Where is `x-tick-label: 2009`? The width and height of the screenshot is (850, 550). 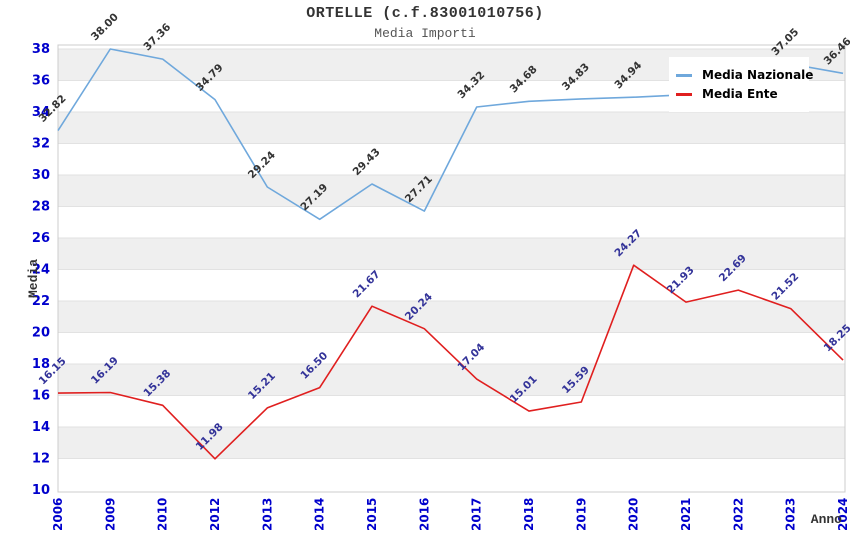 x-tick-label: 2009 is located at coordinates (110, 514).